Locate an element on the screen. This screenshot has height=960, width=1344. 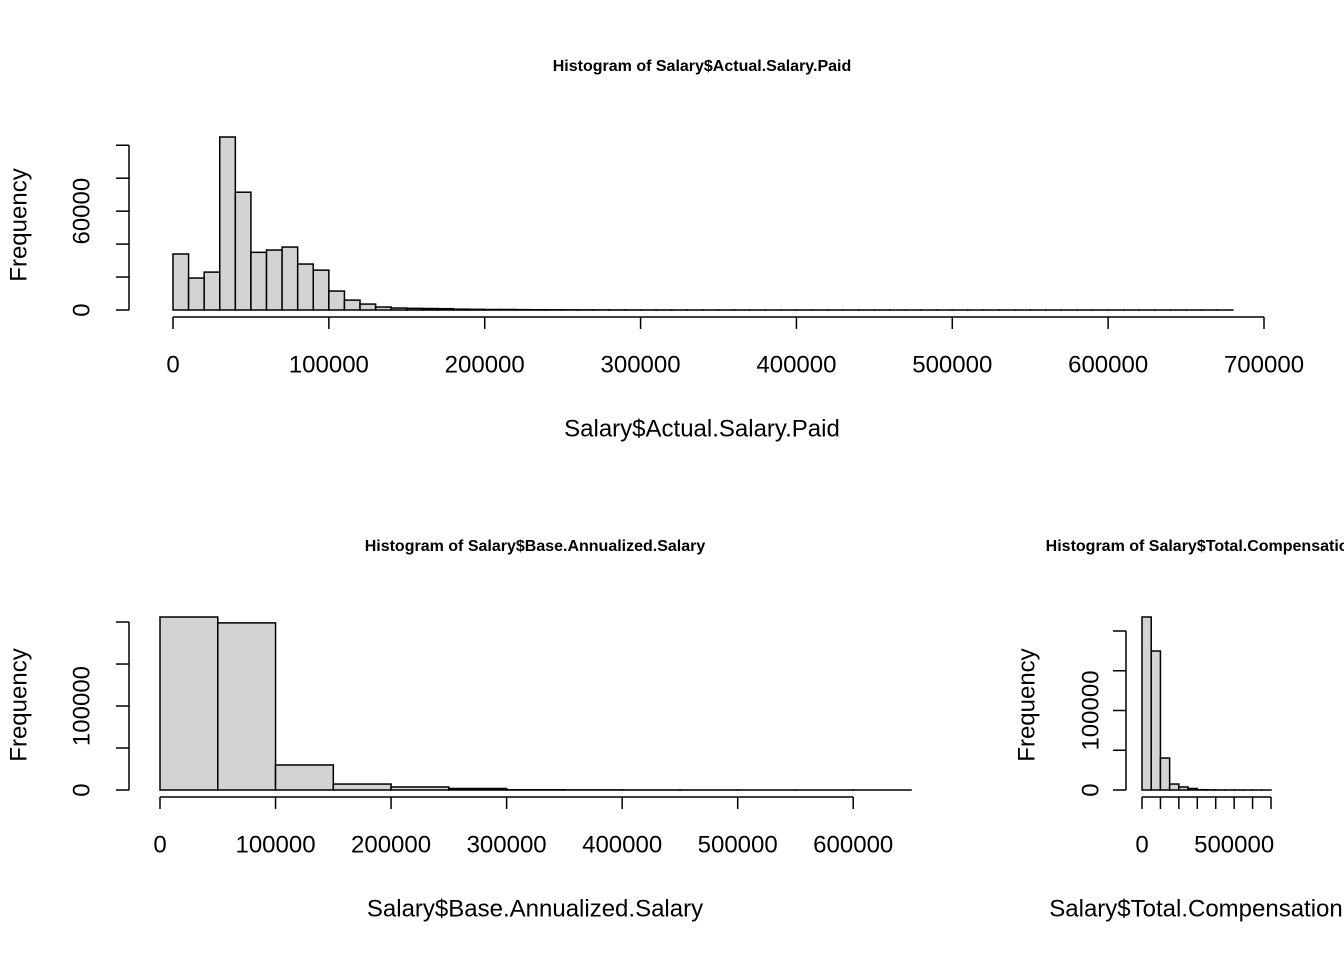
x-axis-label: Salary$Base.Annualized.Salary is located at coordinates (535, 908).